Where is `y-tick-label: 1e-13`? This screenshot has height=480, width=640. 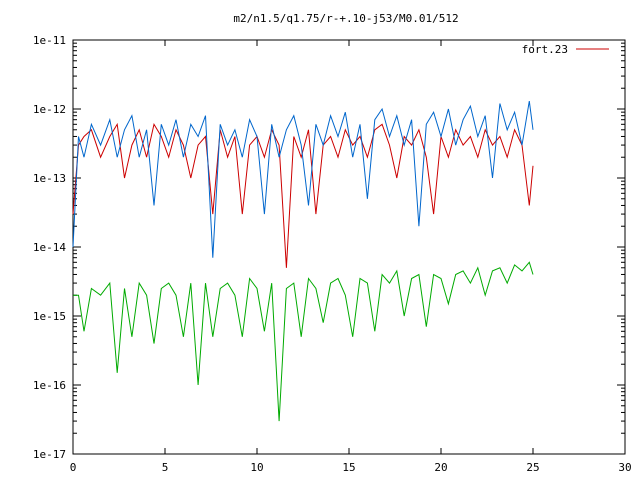
y-tick-label: 1e-13 is located at coordinates (49, 178).